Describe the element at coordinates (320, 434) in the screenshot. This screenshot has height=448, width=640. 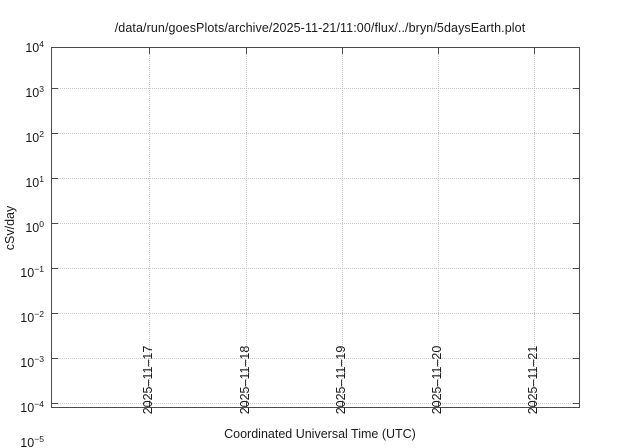
I see `x-axis-title: Coordinated Universal Time (UTC)` at that location.